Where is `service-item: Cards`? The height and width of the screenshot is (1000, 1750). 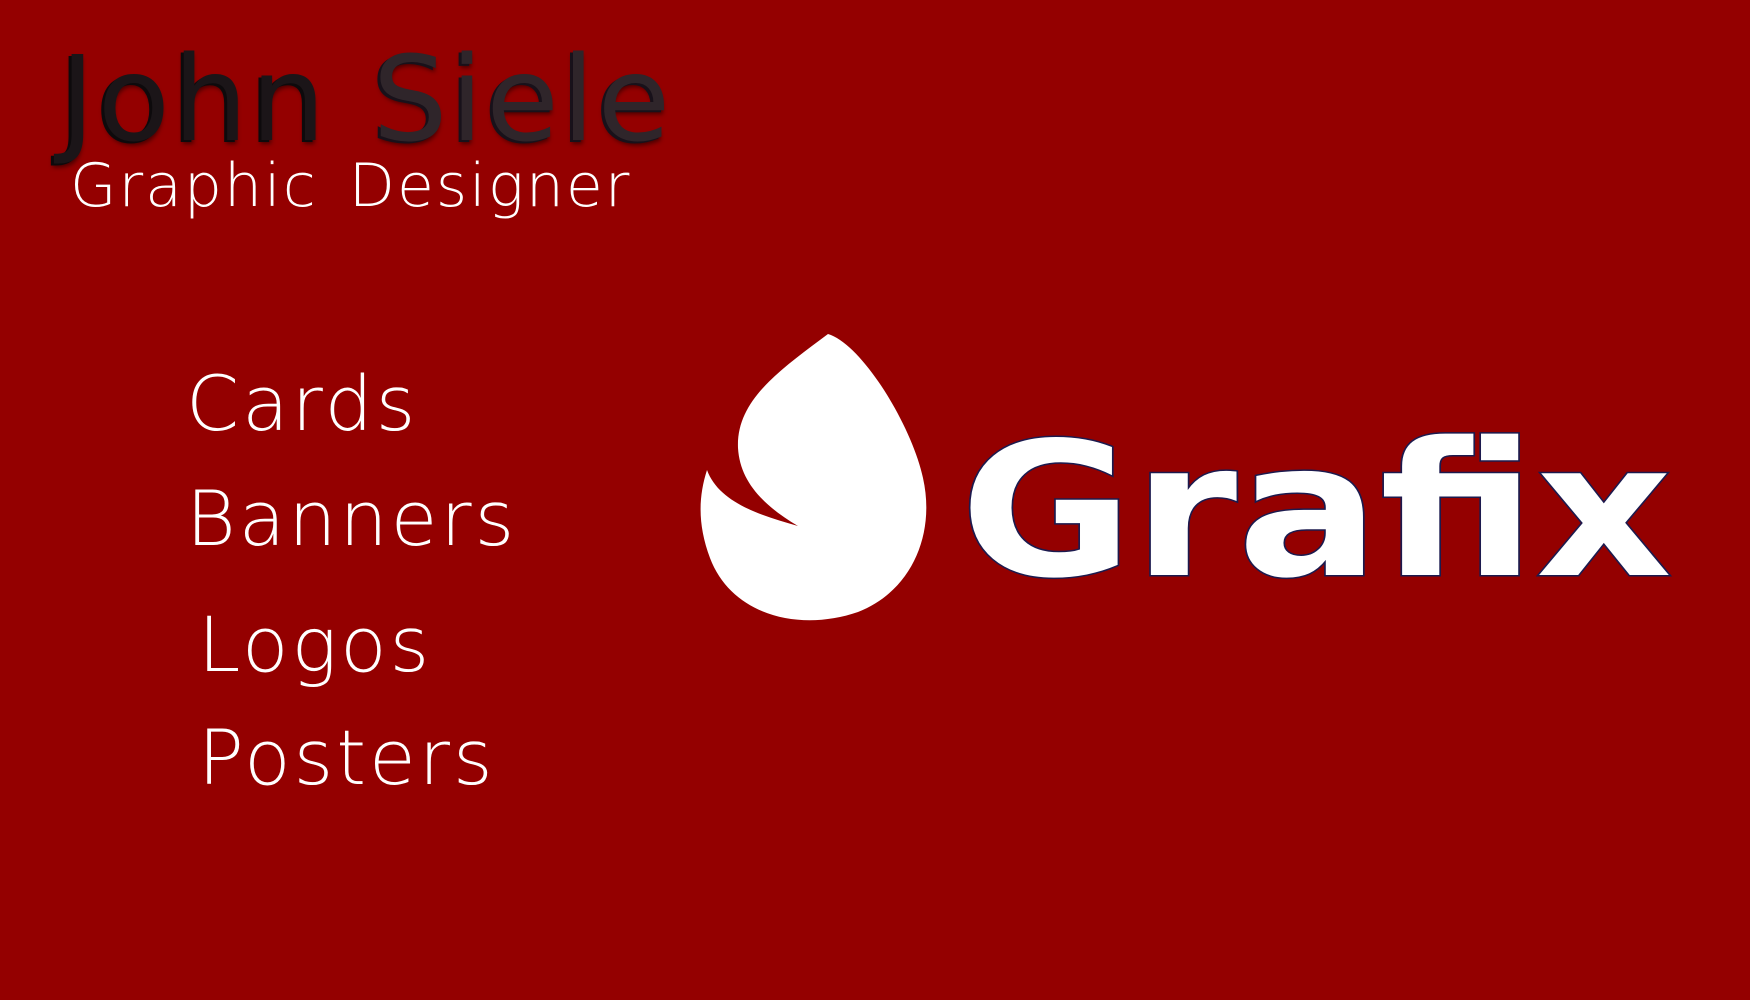 service-item: Cards is located at coordinates (302, 403).